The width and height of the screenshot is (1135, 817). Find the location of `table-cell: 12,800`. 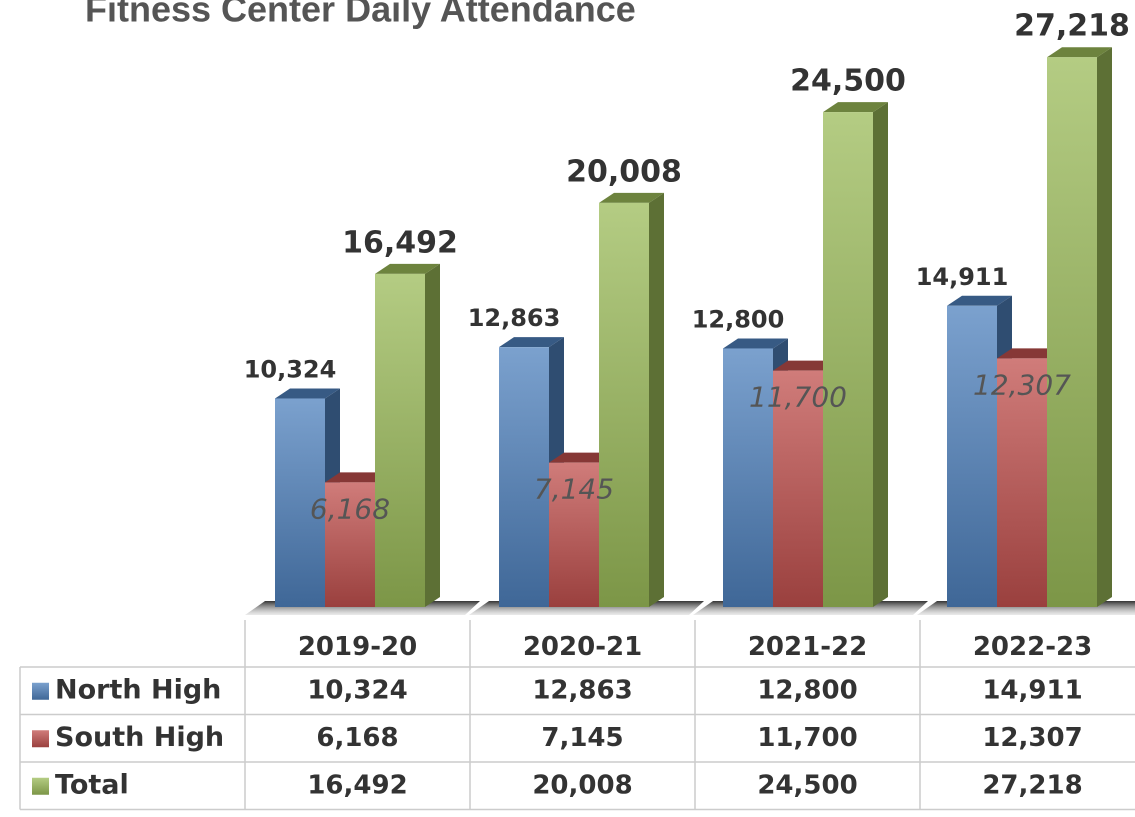

table-cell: 12,800 is located at coordinates (807, 690).